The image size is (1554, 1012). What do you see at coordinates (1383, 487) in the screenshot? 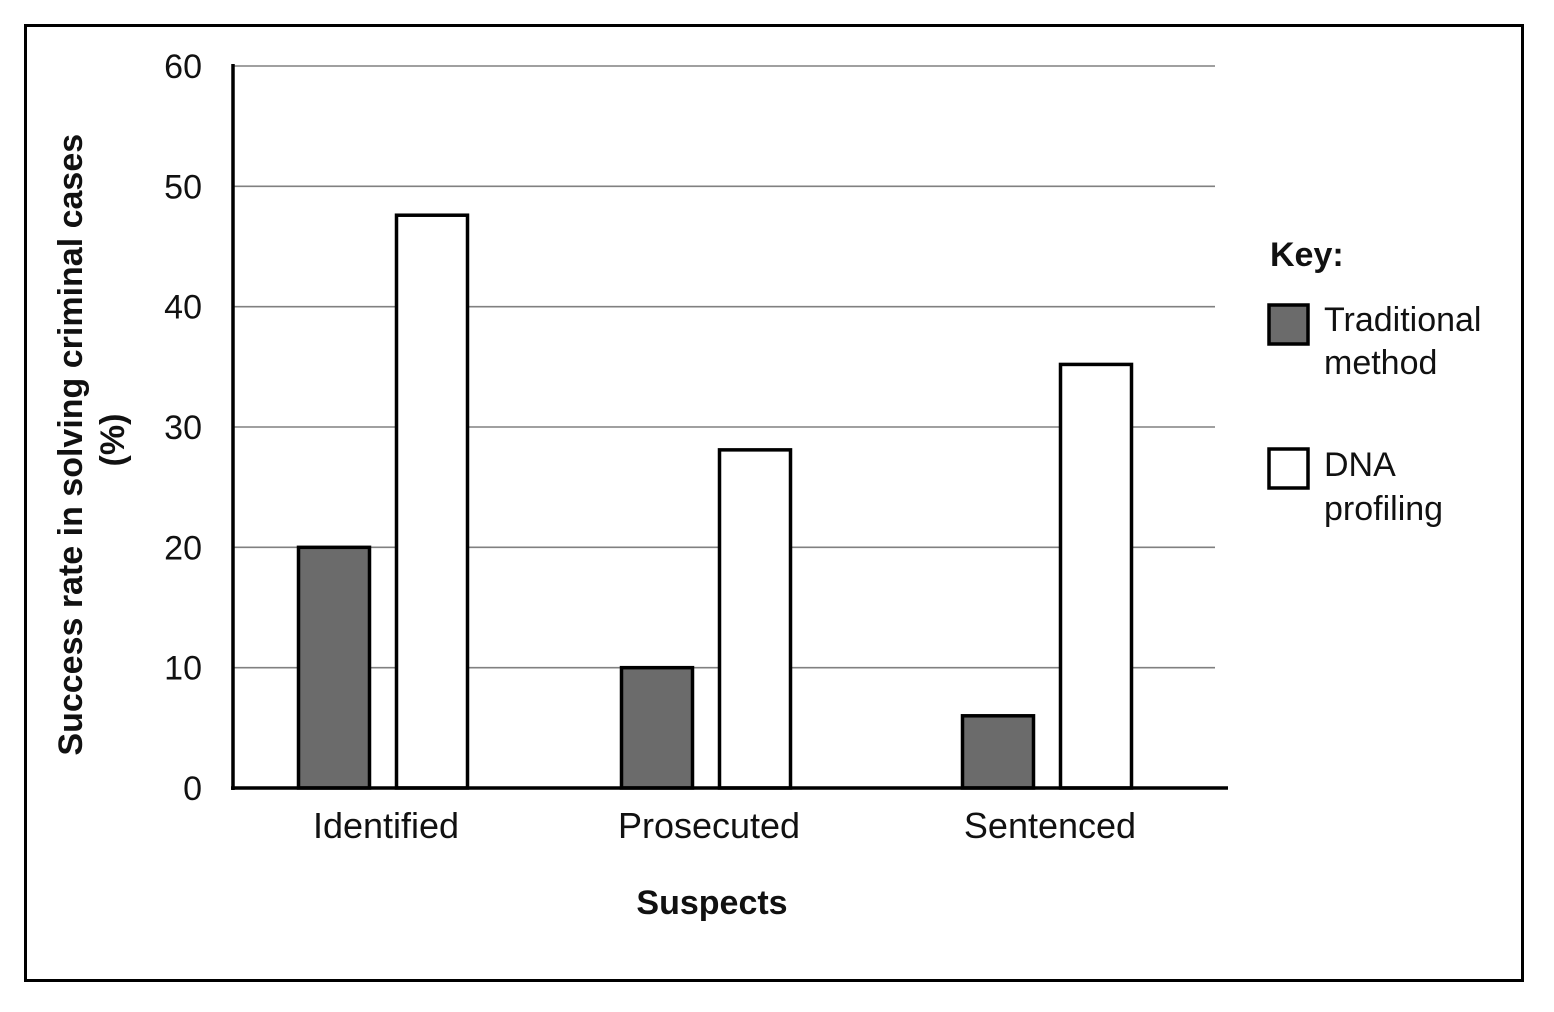
I see `legend-label-dna-profiling: DNA profiling` at bounding box center [1383, 487].